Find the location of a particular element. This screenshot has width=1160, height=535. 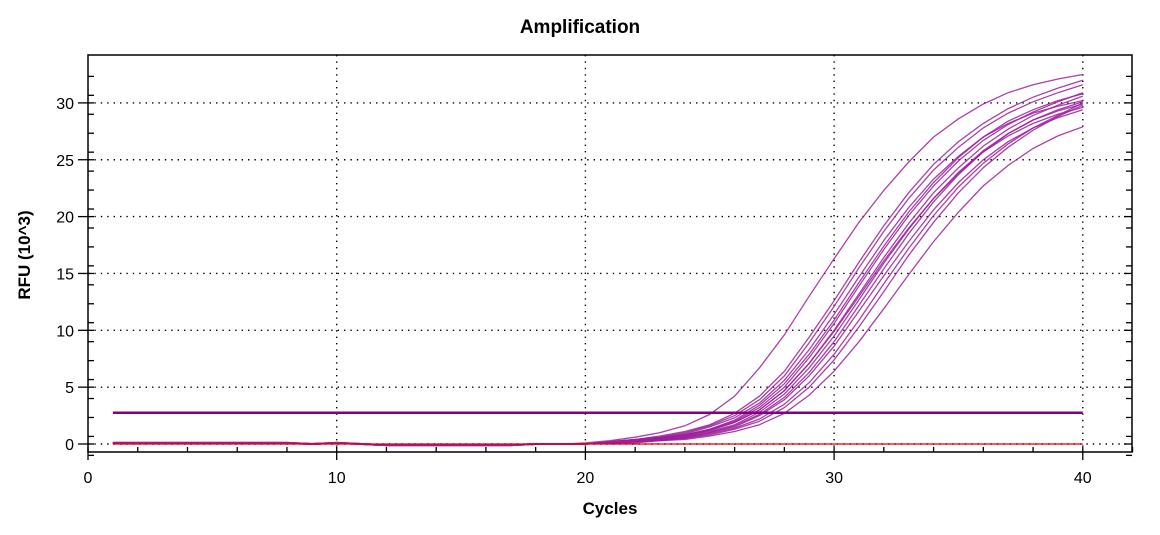

y-tick-label: 20 is located at coordinates (65, 218).